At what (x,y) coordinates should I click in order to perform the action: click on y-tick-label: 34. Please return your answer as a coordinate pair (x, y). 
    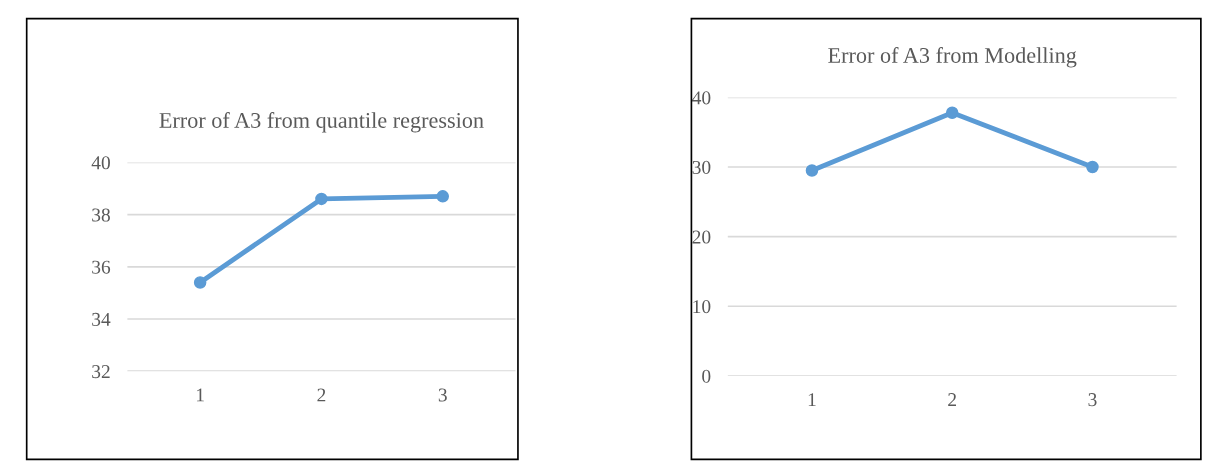
    Looking at the image, I should click on (101, 319).